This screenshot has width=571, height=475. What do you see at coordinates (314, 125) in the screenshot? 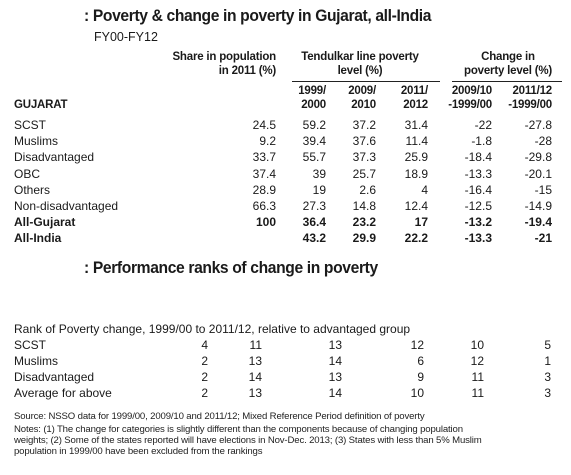
I see `cell-p1999: 59.2` at bounding box center [314, 125].